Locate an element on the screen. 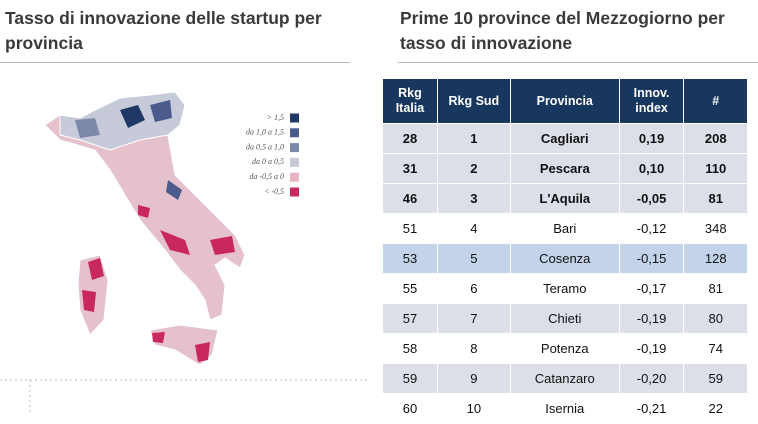 The width and height of the screenshot is (758, 424). table-cell: 80 is located at coordinates (715, 318).